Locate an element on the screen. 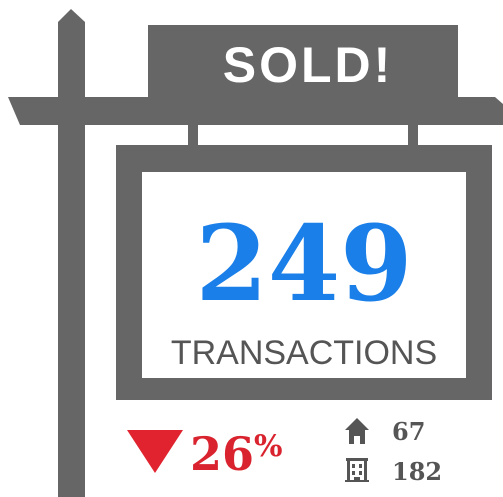  change: 26% is located at coordinates (236, 454).